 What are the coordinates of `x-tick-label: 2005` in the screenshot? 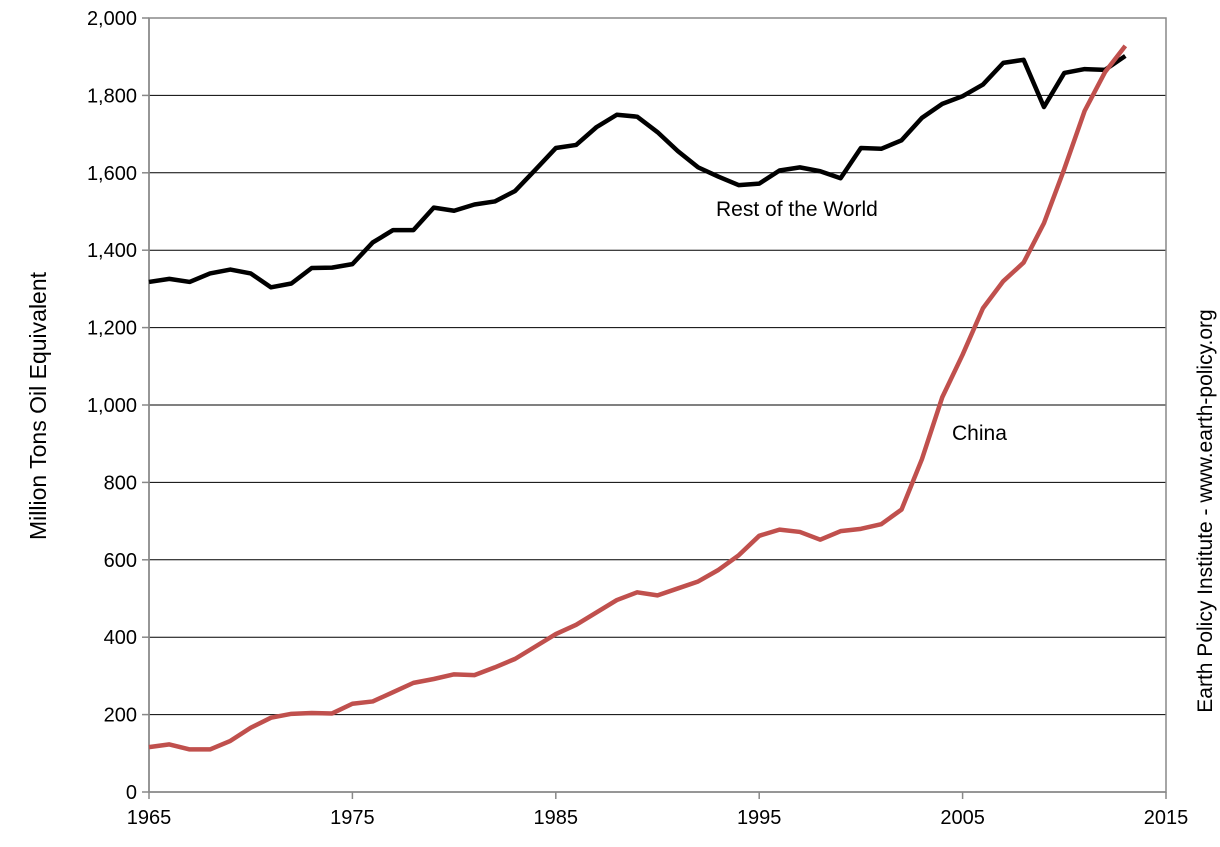 It's located at (962, 818).